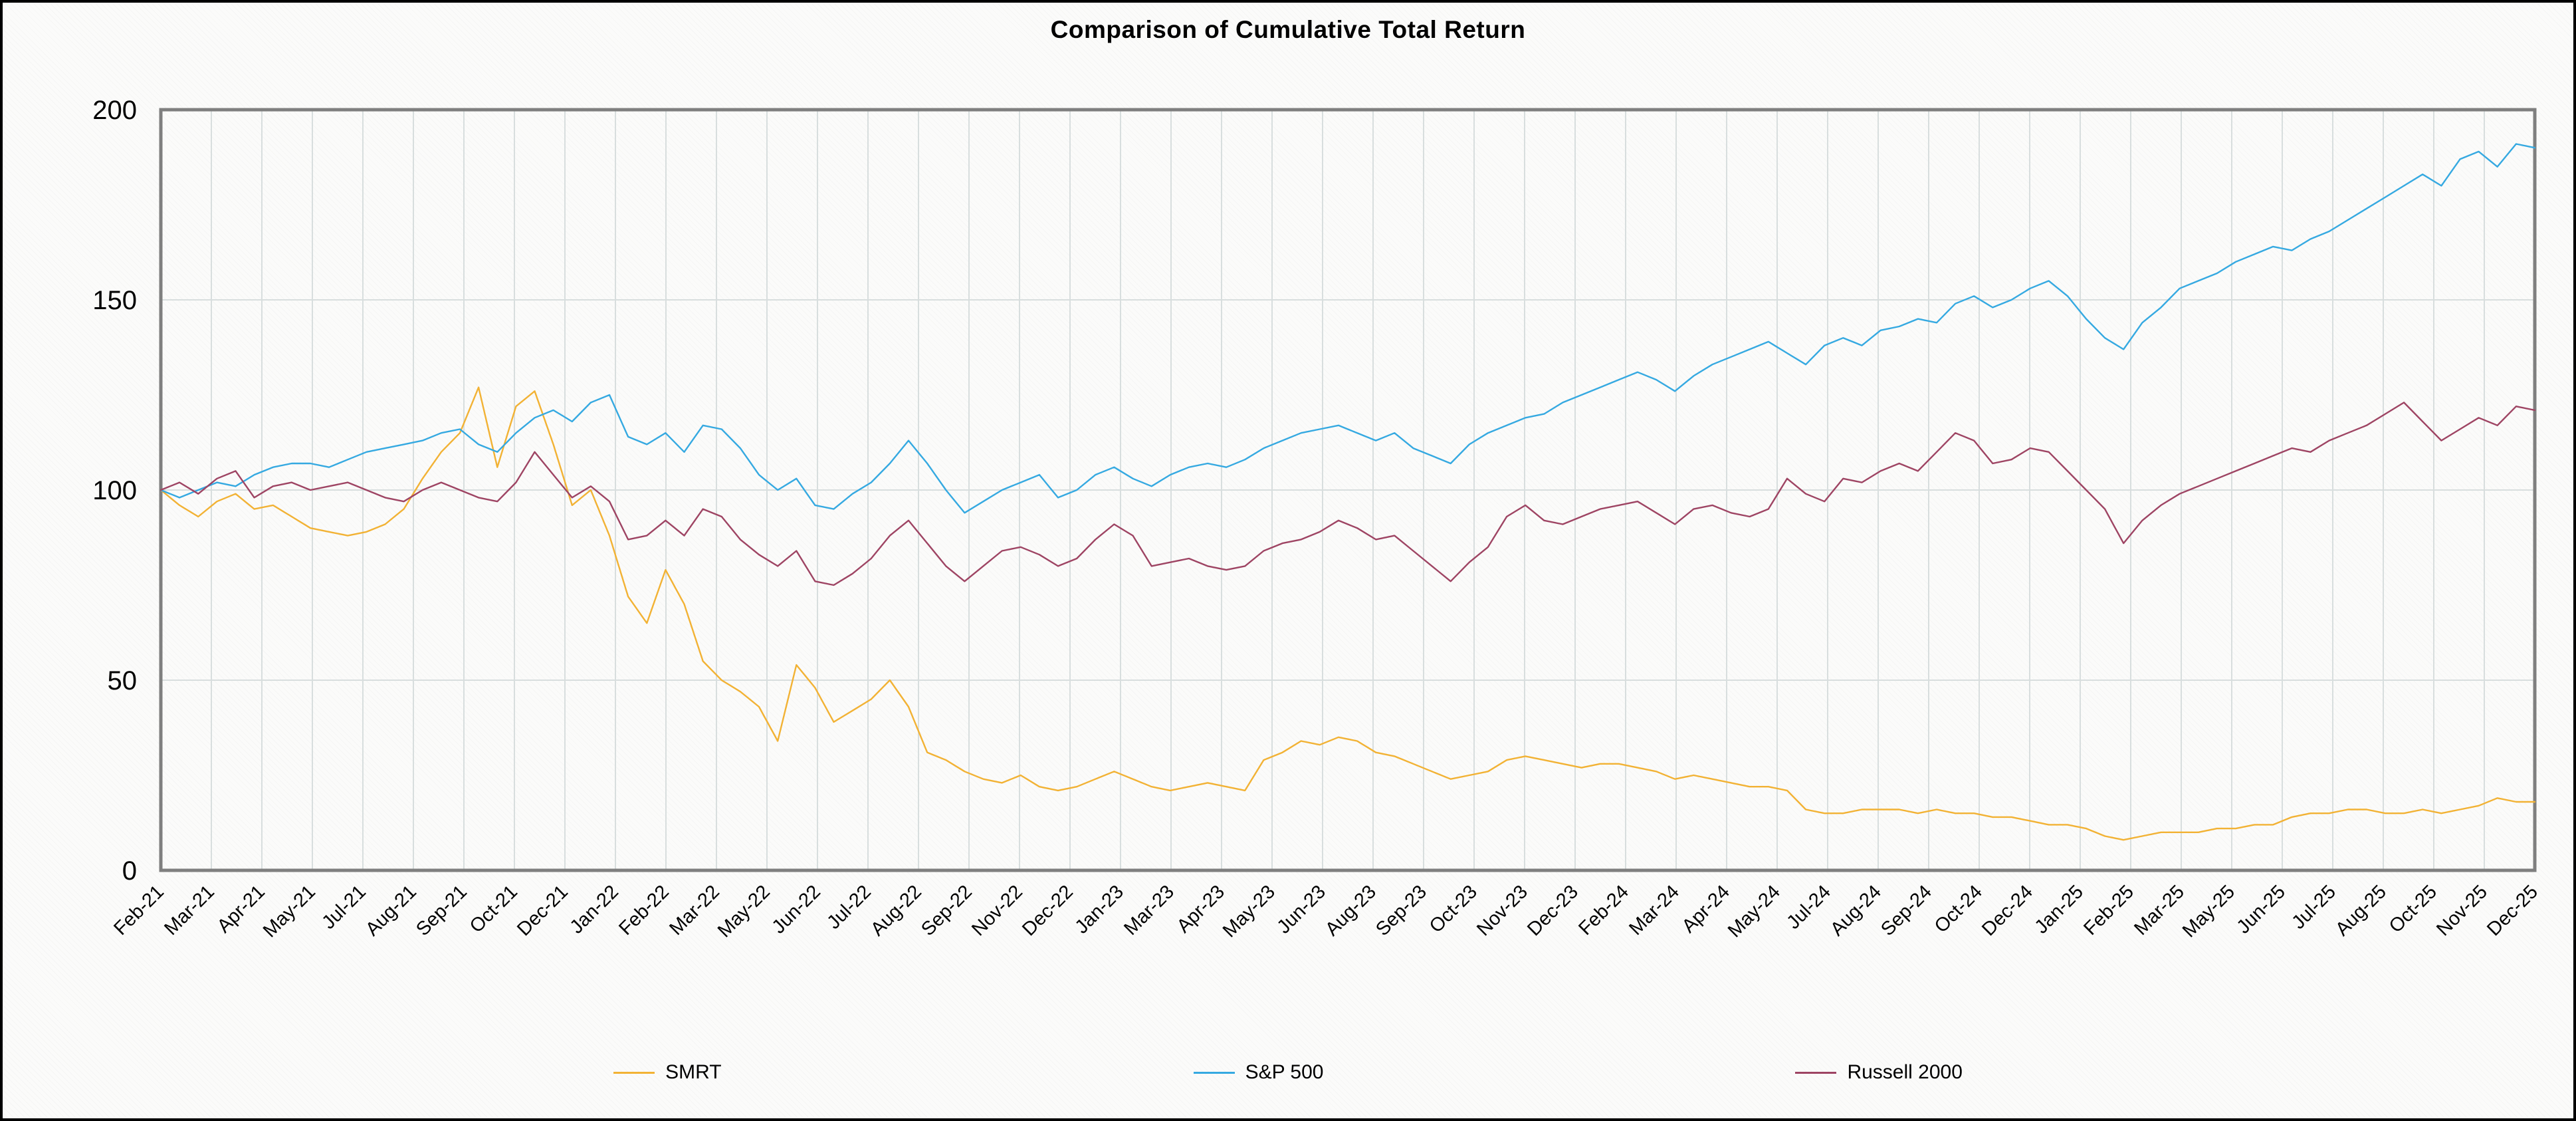  Describe the element at coordinates (1401, 910) in the screenshot. I see `x-tick-label: Sep-23` at that location.